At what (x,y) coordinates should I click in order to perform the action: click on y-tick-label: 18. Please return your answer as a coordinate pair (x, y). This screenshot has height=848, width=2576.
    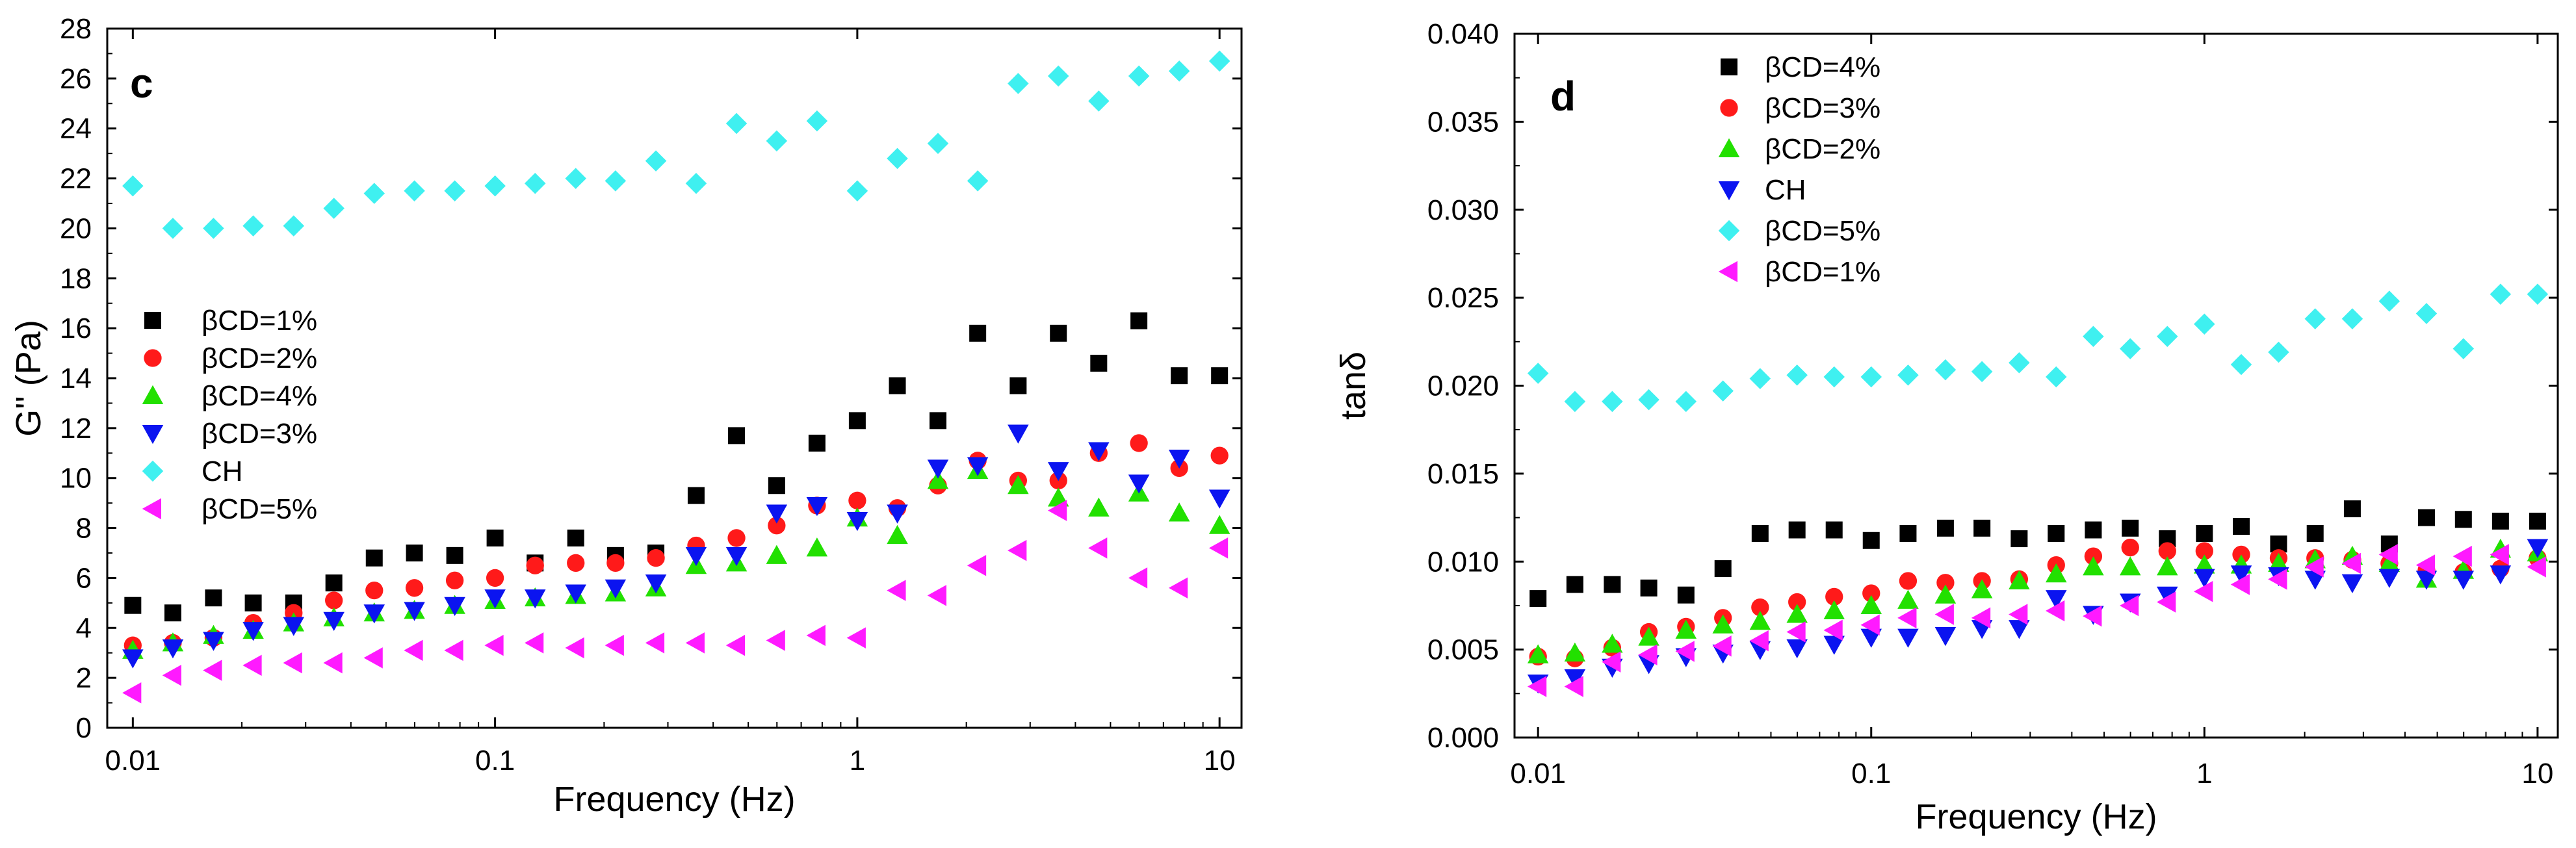
    Looking at the image, I should click on (76, 278).